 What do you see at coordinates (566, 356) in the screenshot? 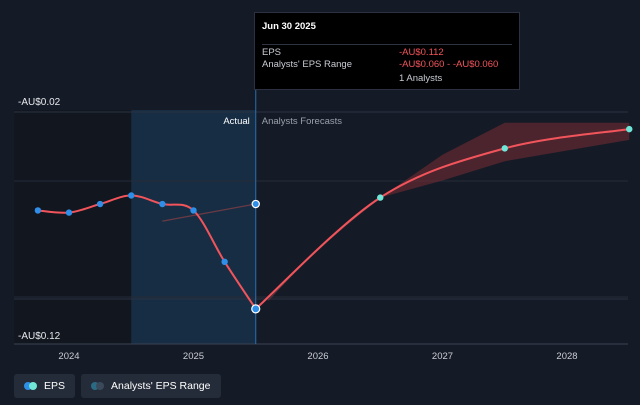
I see `x-tick-2028: 2028` at bounding box center [566, 356].